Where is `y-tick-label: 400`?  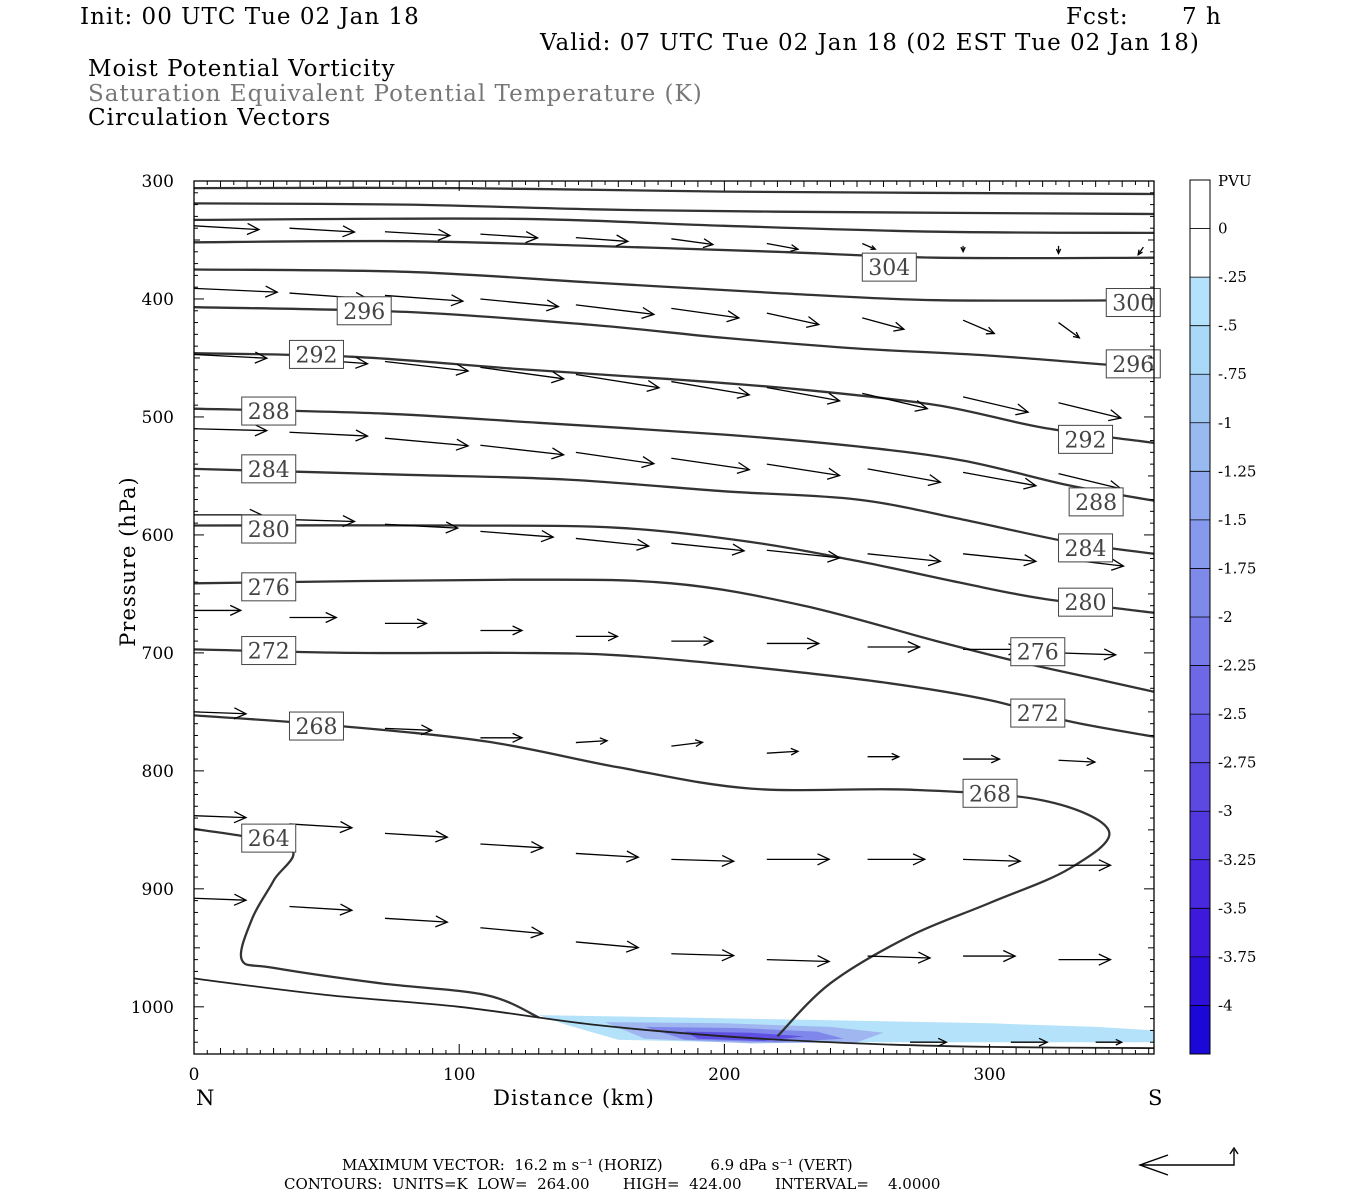
y-tick-label: 400 is located at coordinates (158, 300).